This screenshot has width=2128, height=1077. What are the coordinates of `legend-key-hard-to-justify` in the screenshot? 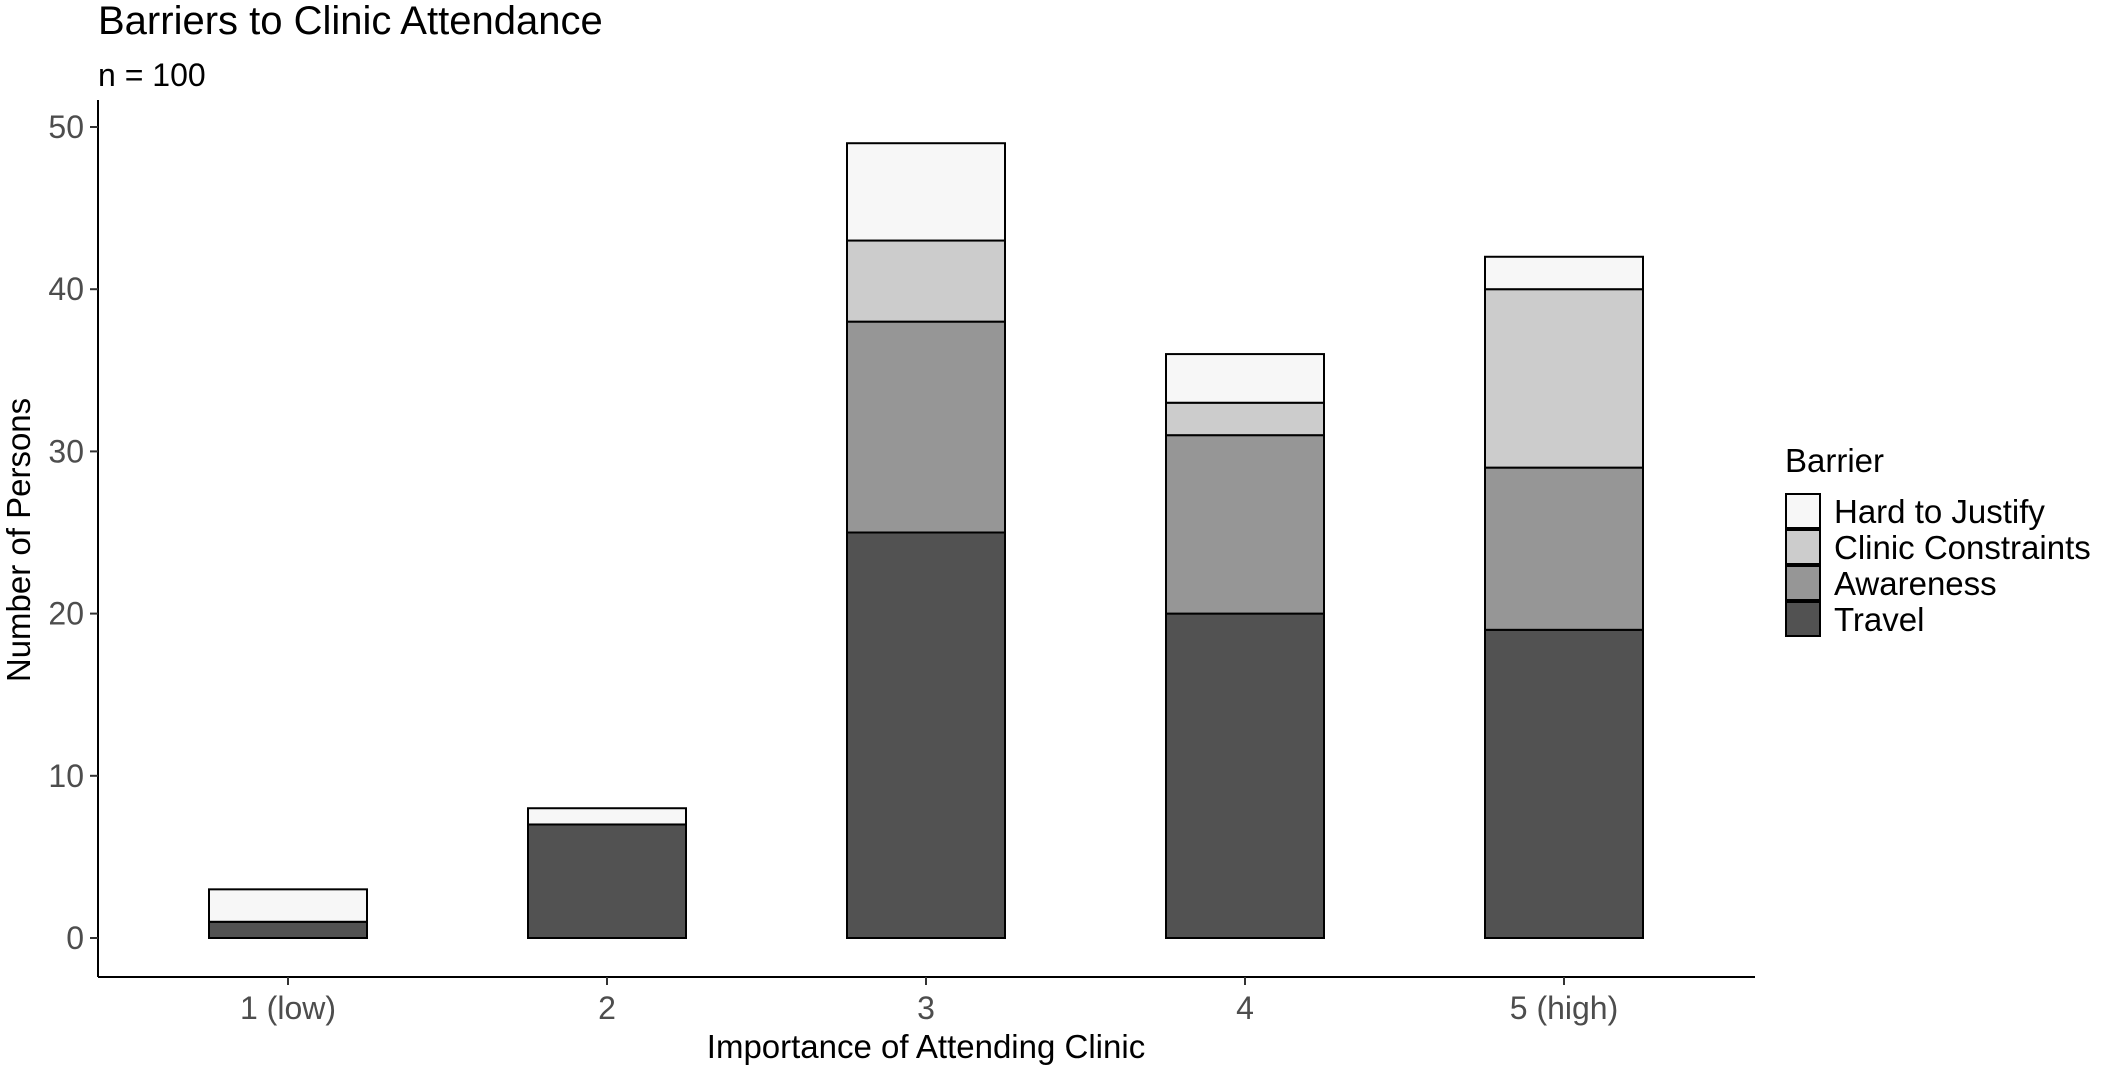 It's located at (1803, 511).